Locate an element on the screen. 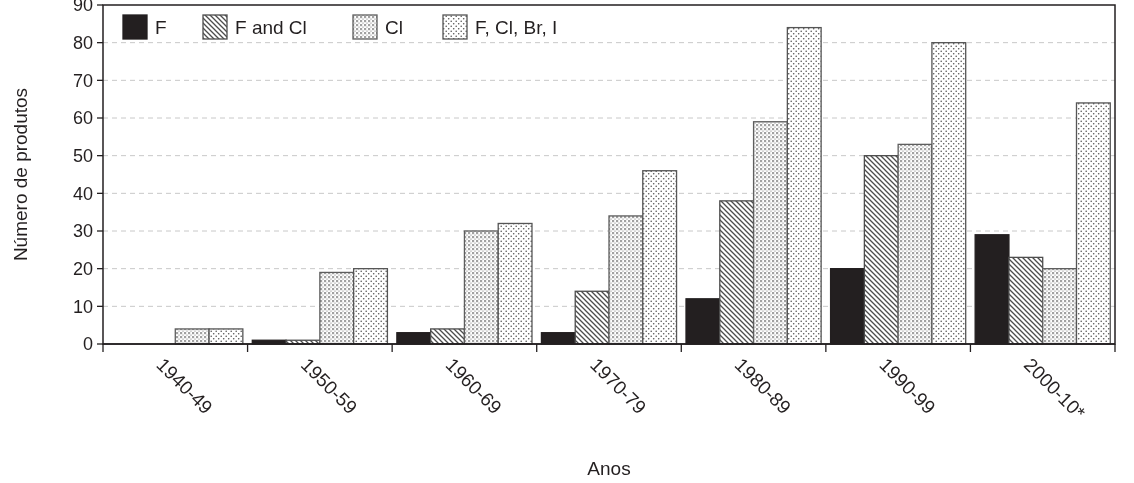 Image resolution: width=1134 pixels, height=483 pixels. y-axis-title: Número de produtos is located at coordinates (20, 174).